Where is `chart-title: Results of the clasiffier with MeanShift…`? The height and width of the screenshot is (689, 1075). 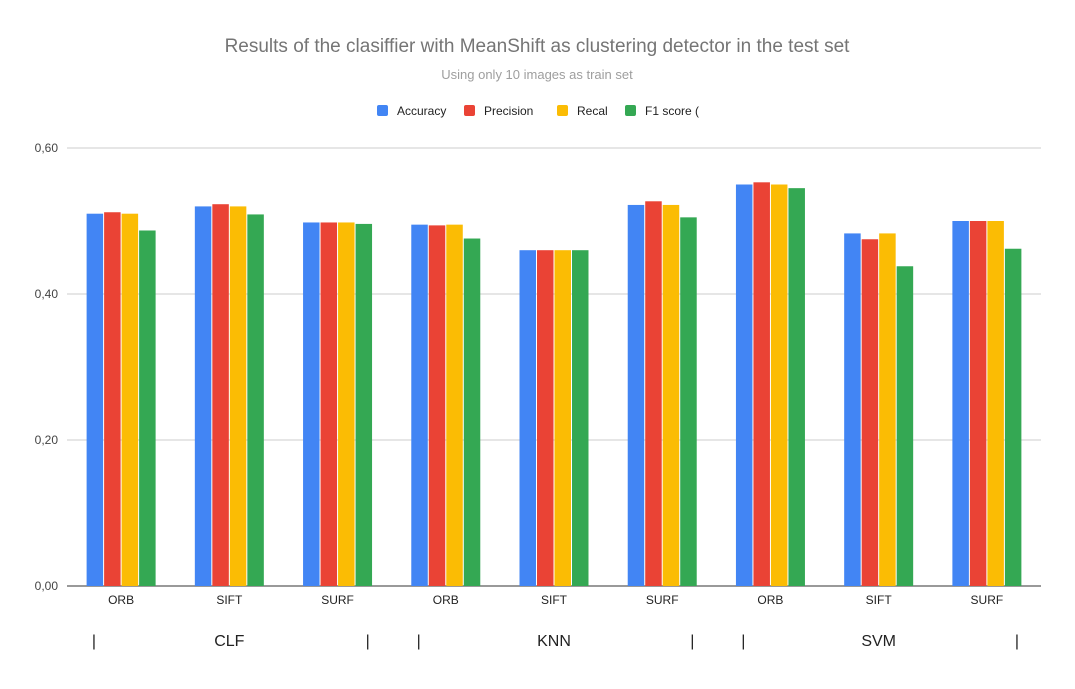
chart-title: Results of the clasiffier with MeanShift… is located at coordinates (538, 46).